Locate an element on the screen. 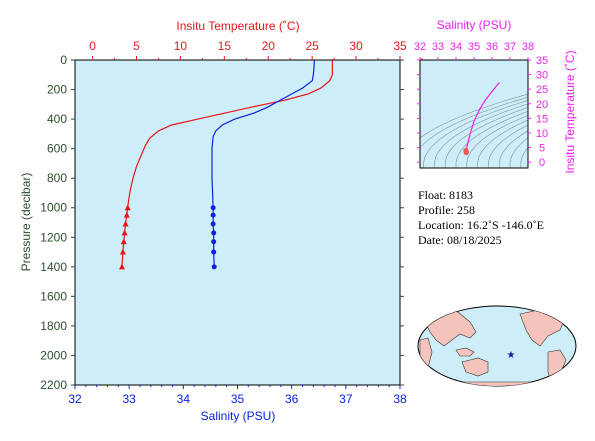  temperature-tick-label: 35 is located at coordinates (400, 46).